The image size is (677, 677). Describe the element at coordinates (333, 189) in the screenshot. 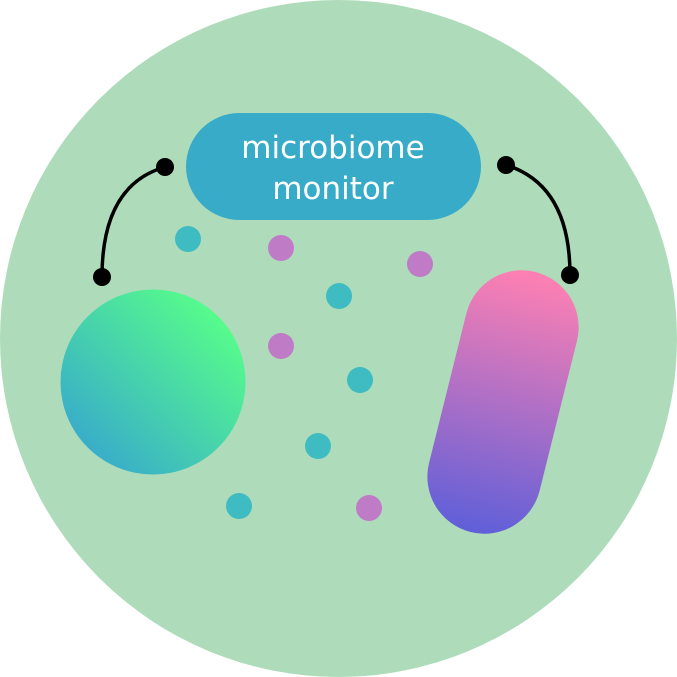

I see `label-line-2: monitor` at that location.